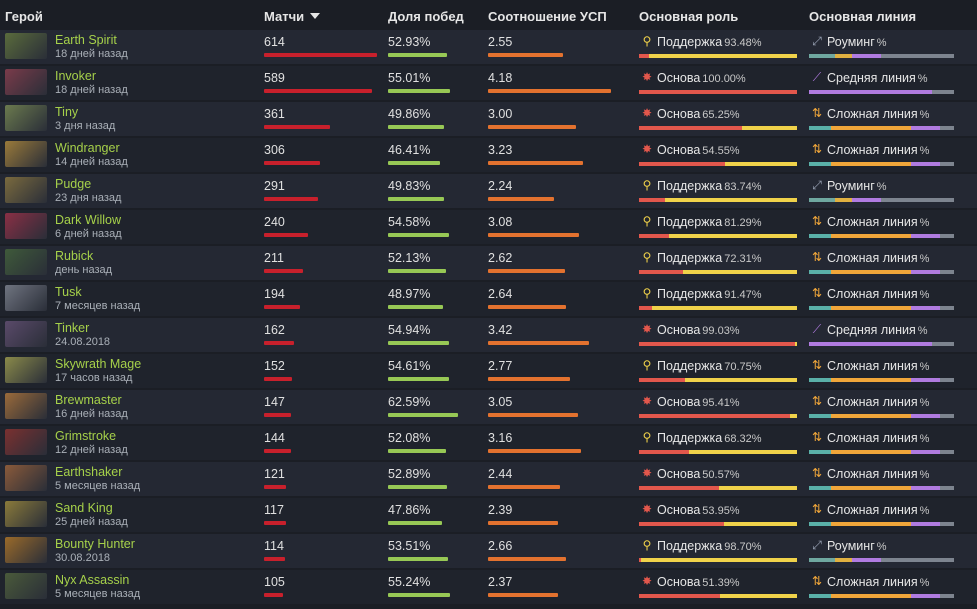 The height and width of the screenshot is (609, 977). Describe the element at coordinates (924, 403) in the screenshot. I see `lane-percent: %` at that location.